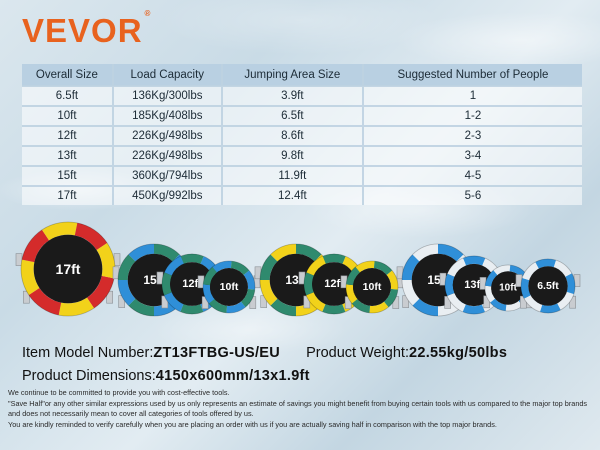 This screenshot has width=600, height=450. Describe the element at coordinates (471, 155) in the screenshot. I see `cell: 3-4` at that location.